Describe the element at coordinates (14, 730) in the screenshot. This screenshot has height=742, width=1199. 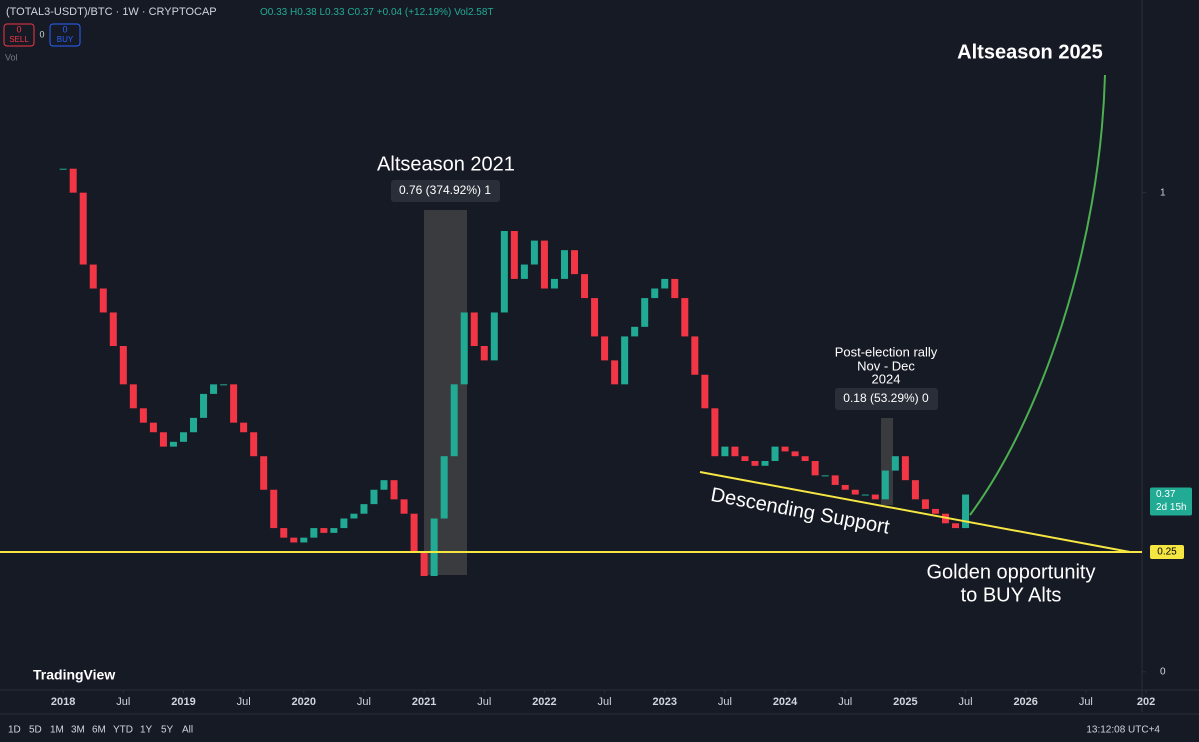
I see `range-button: 1D` at that location.